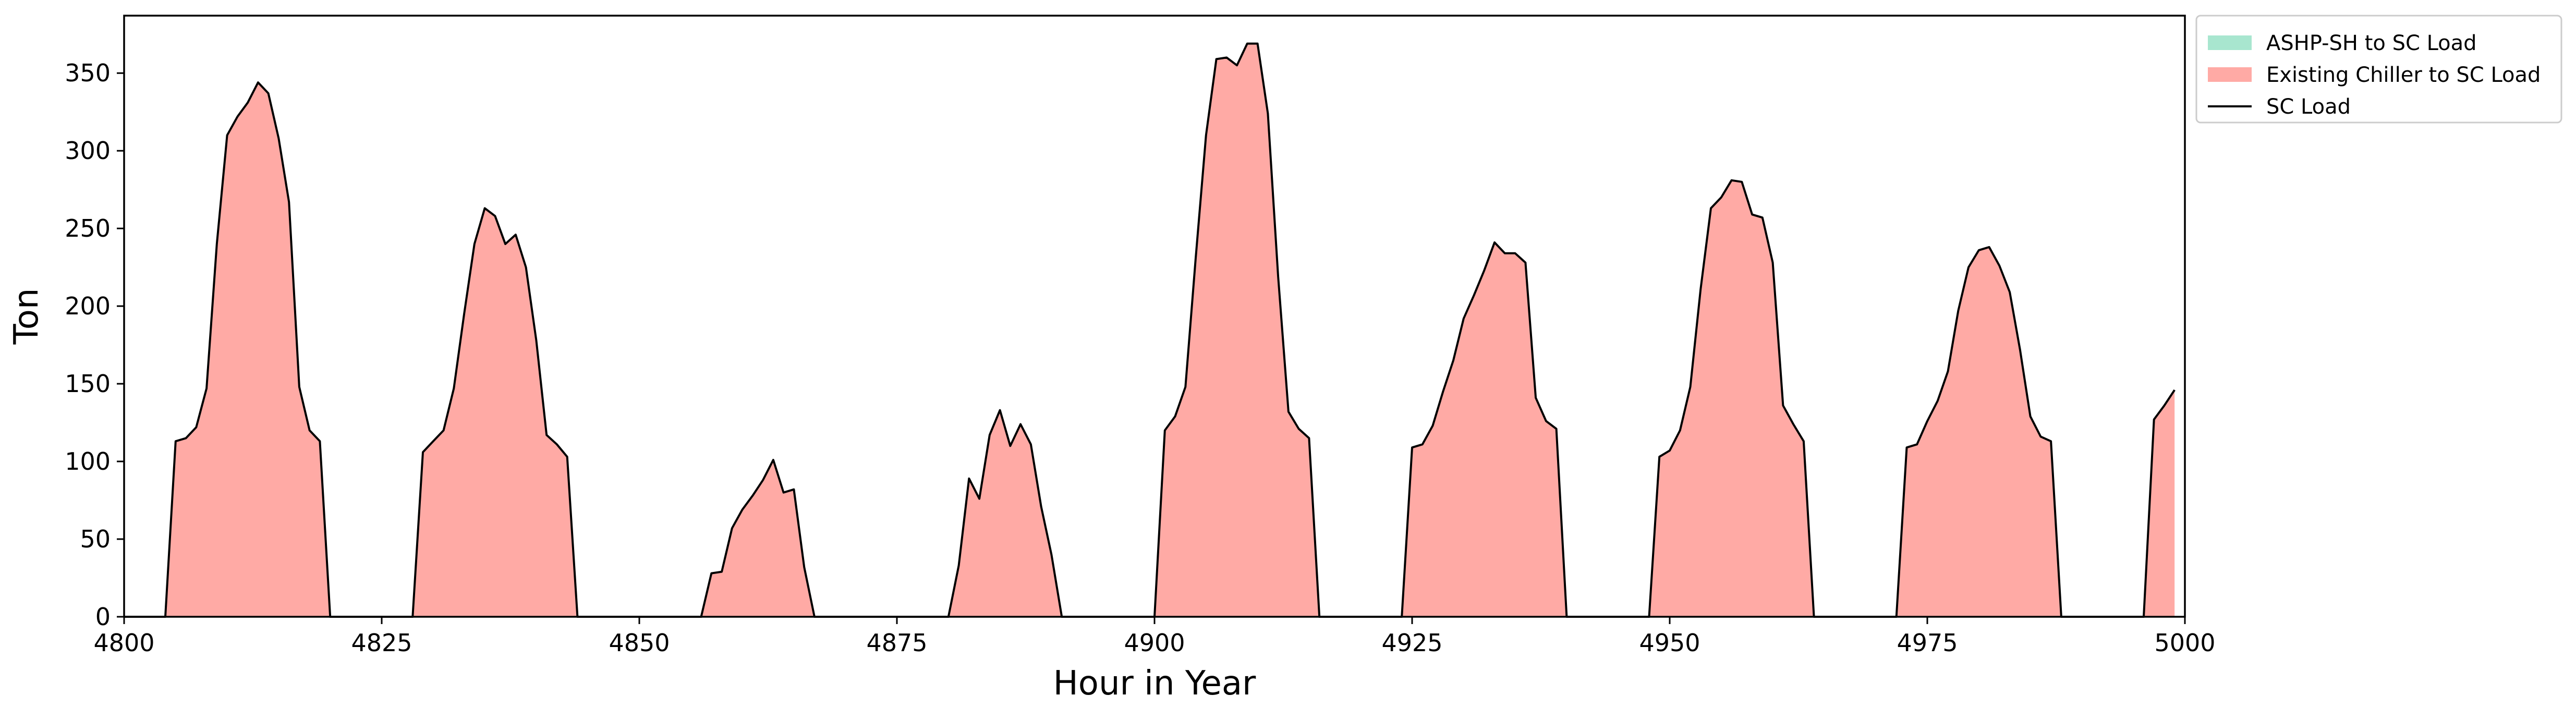  I want to click on x-tick-label: 4950, so click(1669, 643).